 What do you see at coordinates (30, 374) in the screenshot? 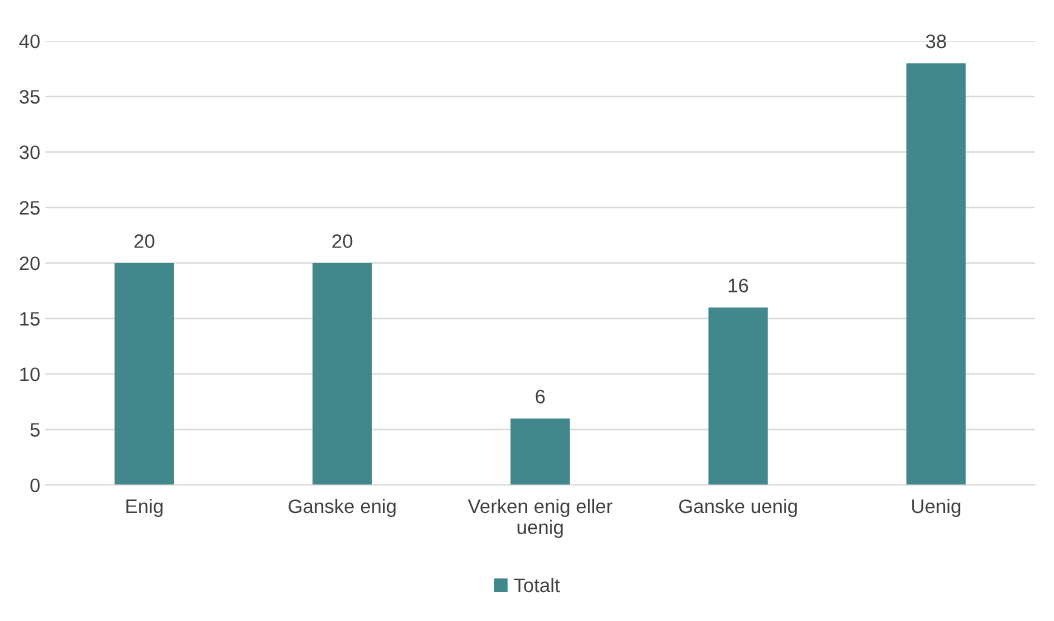
I see `y-tick-label: 10` at bounding box center [30, 374].